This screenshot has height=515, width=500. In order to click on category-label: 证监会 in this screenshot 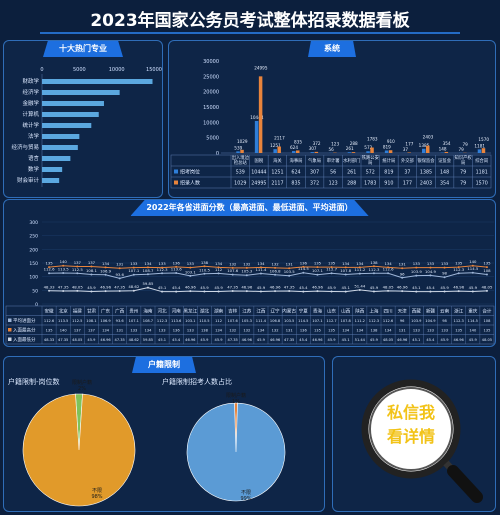, I will do `click(445, 160)`.